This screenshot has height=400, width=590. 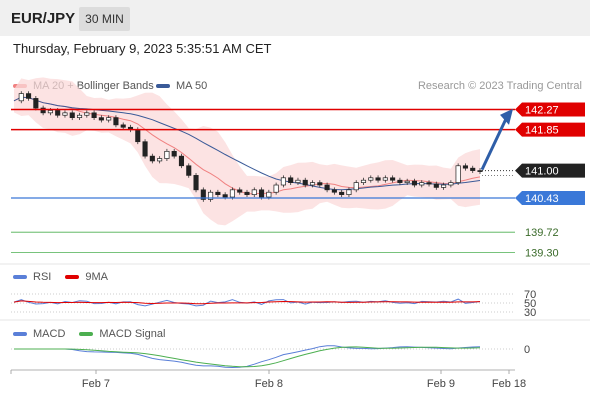 What do you see at coordinates (530, 295) in the screenshot?
I see `rsi-level-label: 70` at bounding box center [530, 295].